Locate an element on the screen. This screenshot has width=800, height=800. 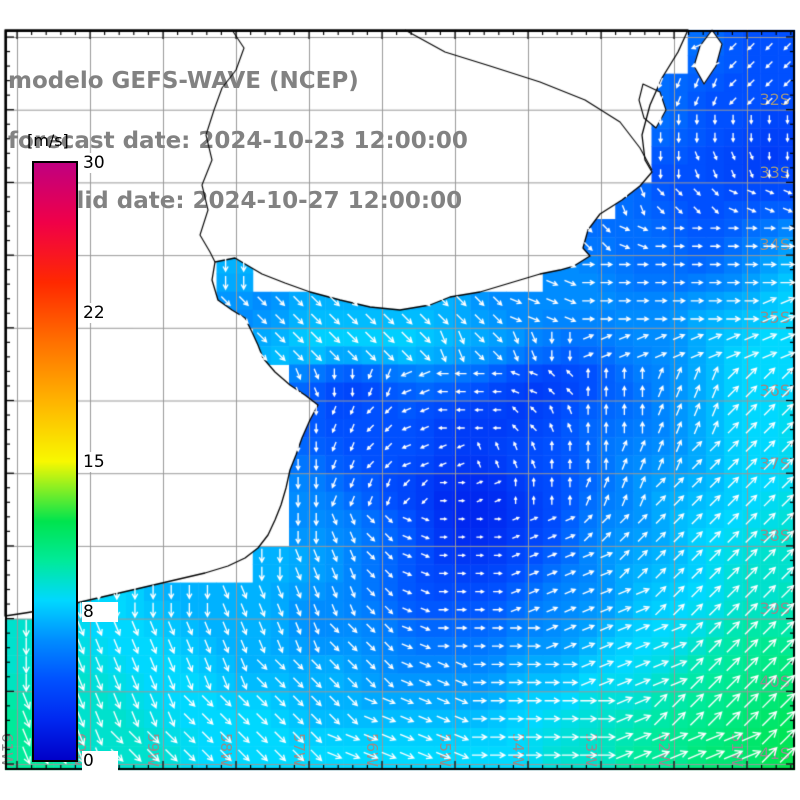
lat-label: 32S is located at coordinates (774, 99).